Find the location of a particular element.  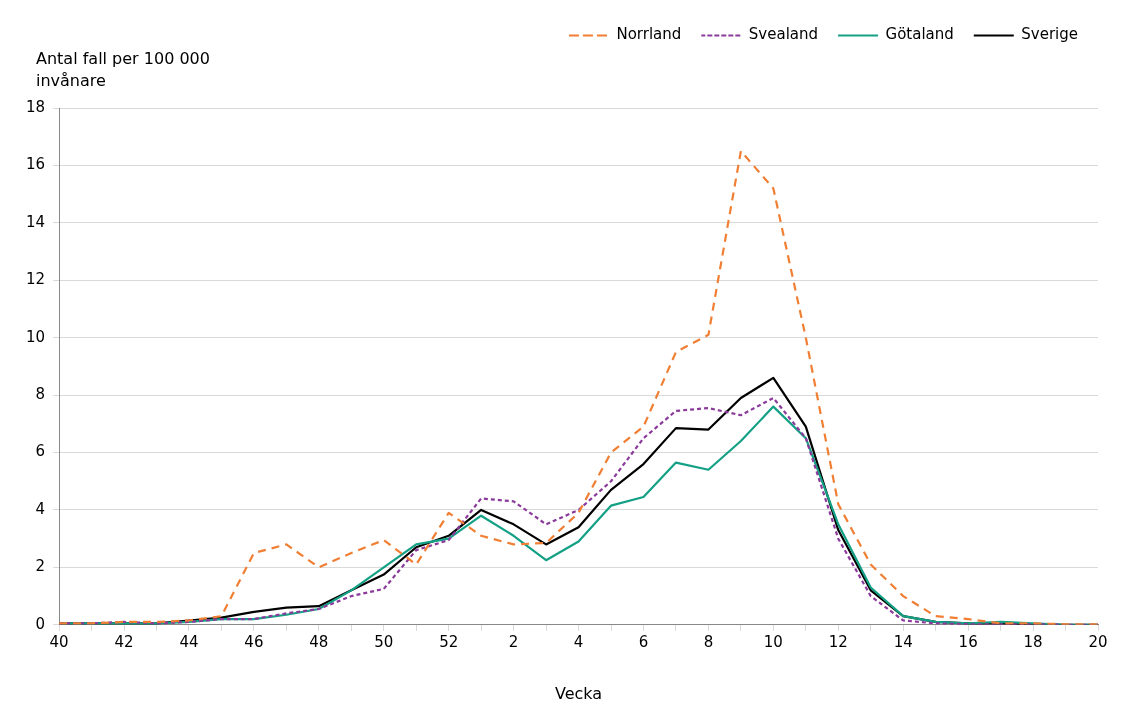

y-tick-label: 6 is located at coordinates (40, 451).